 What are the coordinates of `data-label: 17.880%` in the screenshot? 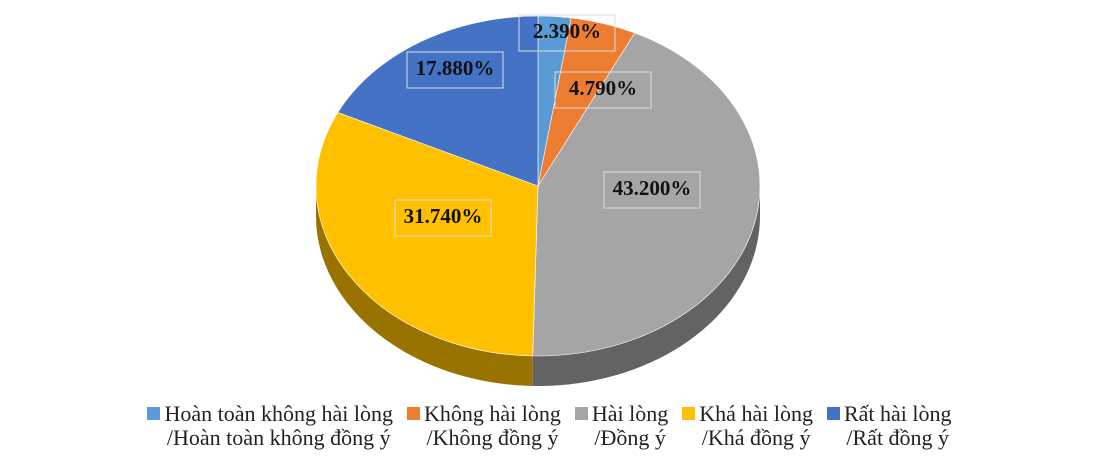 It's located at (455, 68).